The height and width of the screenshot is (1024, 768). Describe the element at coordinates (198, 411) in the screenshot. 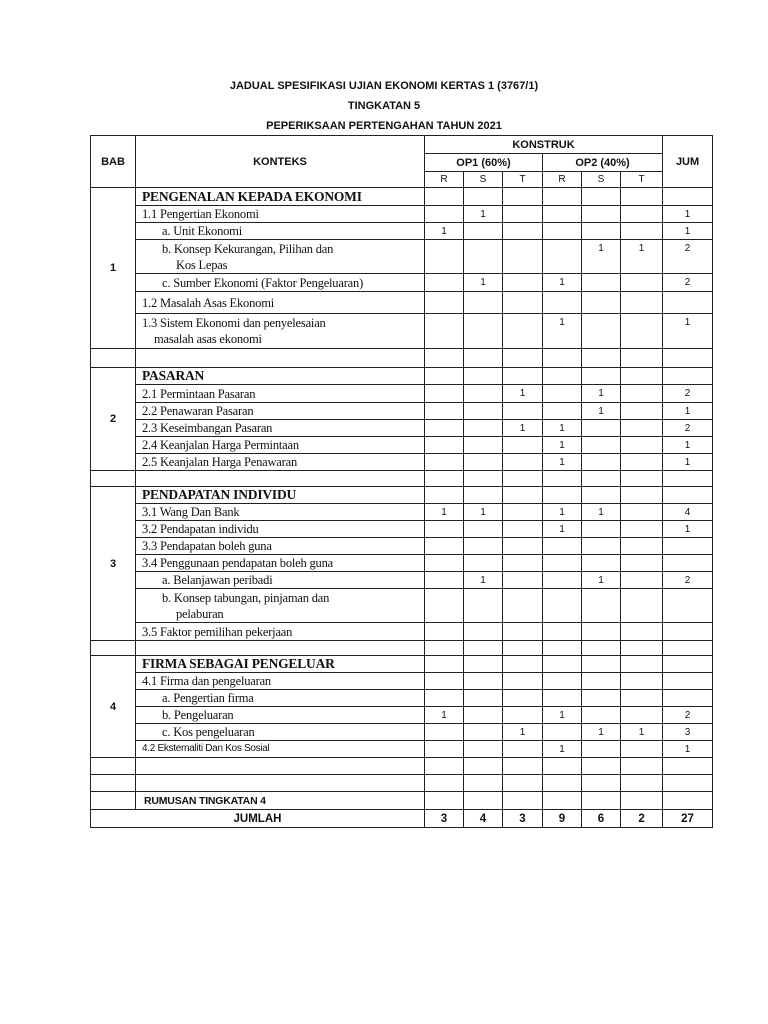

I see `konteks-text: 2.2 Penawaran Pasaran` at that location.